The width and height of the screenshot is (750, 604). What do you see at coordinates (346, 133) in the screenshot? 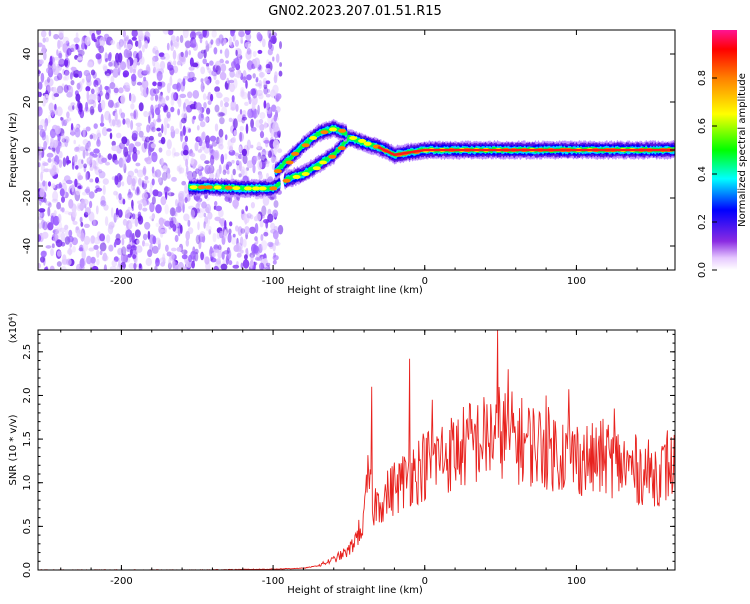
I see `ridge-mark` at bounding box center [346, 133].